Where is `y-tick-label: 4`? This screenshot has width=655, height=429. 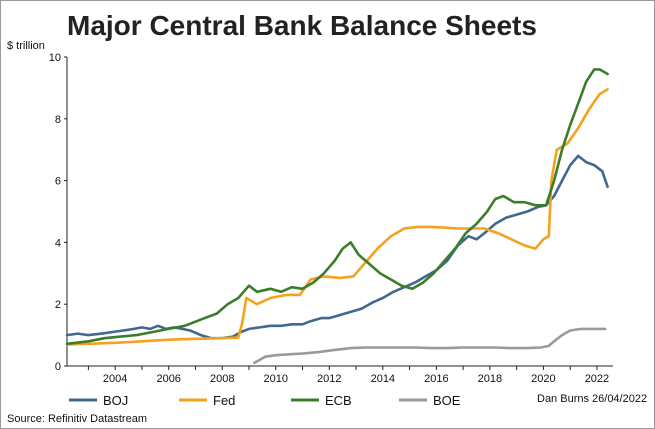
y-tick-label: 4 is located at coordinates (58, 243).